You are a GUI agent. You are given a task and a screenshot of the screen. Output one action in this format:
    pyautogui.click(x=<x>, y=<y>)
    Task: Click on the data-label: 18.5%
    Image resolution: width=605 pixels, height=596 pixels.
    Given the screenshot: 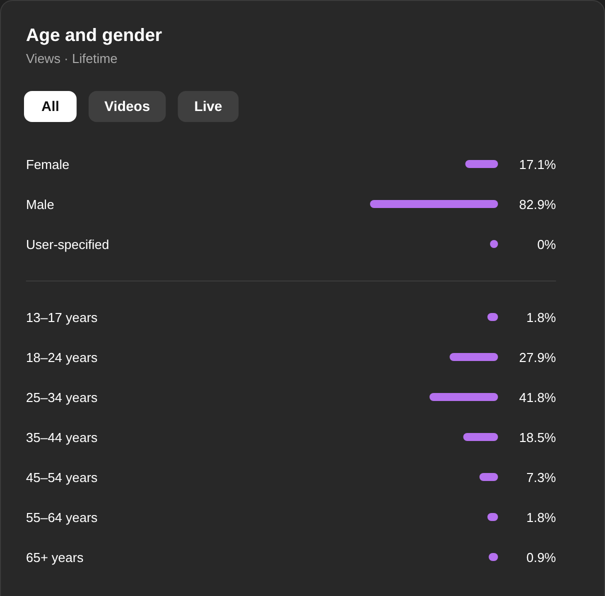 What is the action you would take?
    pyautogui.click(x=537, y=437)
    